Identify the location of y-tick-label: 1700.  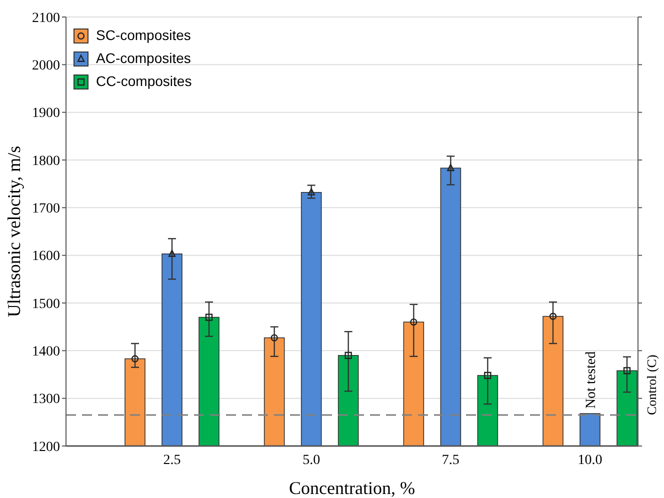
(46, 209).